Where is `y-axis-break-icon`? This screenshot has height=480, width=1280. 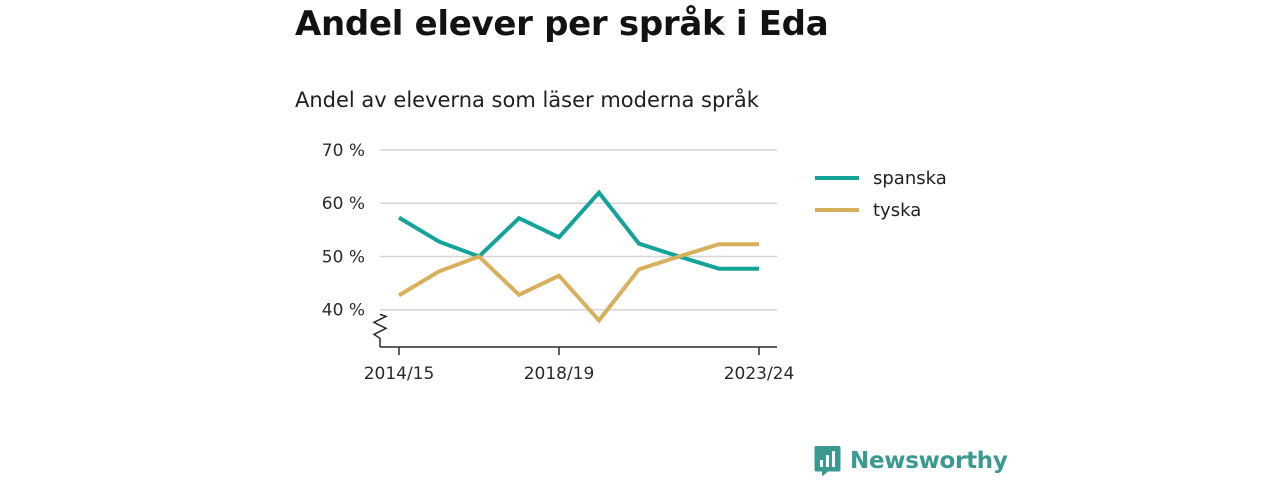
y-axis-break-icon is located at coordinates (380, 330).